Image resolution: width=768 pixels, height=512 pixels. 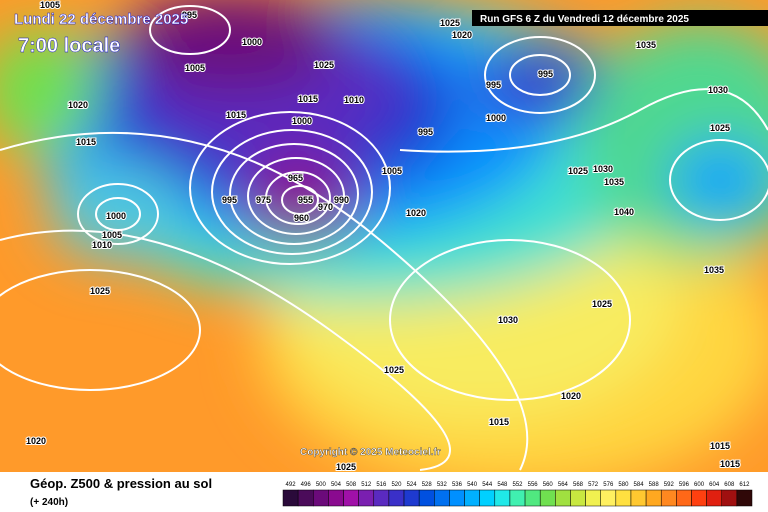 What do you see at coordinates (49, 502) in the screenshot?
I see `footer-lead: (+ 240h)` at bounding box center [49, 502].